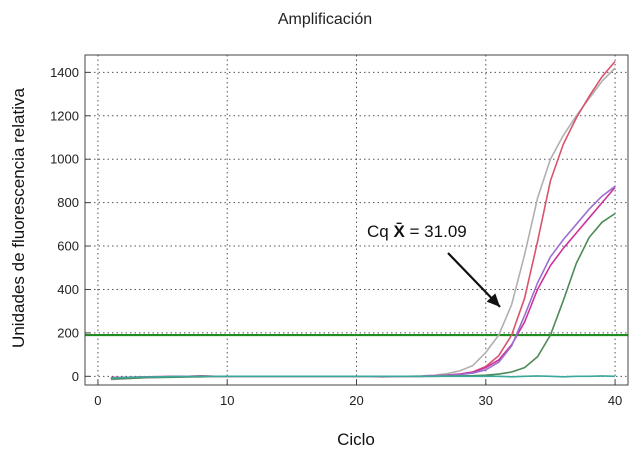  What do you see at coordinates (68, 202) in the screenshot?
I see `y-tick-label: 800` at bounding box center [68, 202].